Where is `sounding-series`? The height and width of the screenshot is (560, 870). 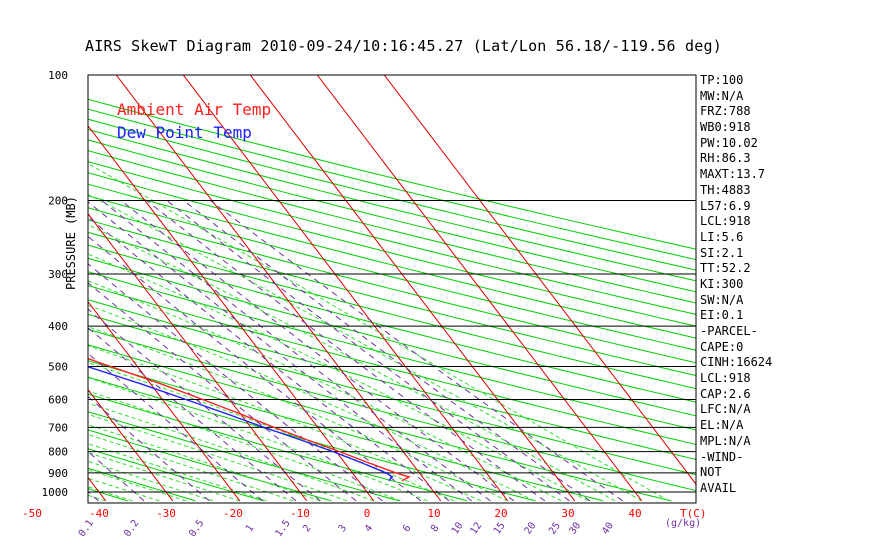
sounding-series is located at coordinates (249, 419).